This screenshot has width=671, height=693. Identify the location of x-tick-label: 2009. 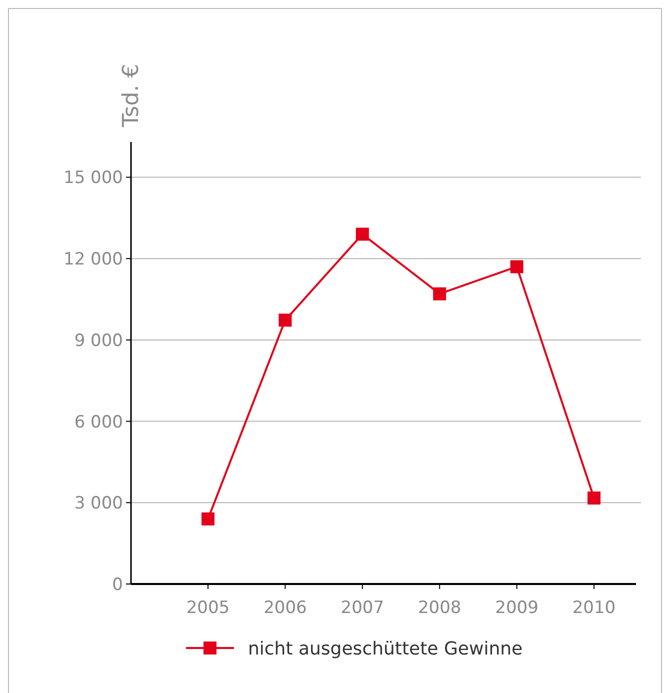
(516, 608).